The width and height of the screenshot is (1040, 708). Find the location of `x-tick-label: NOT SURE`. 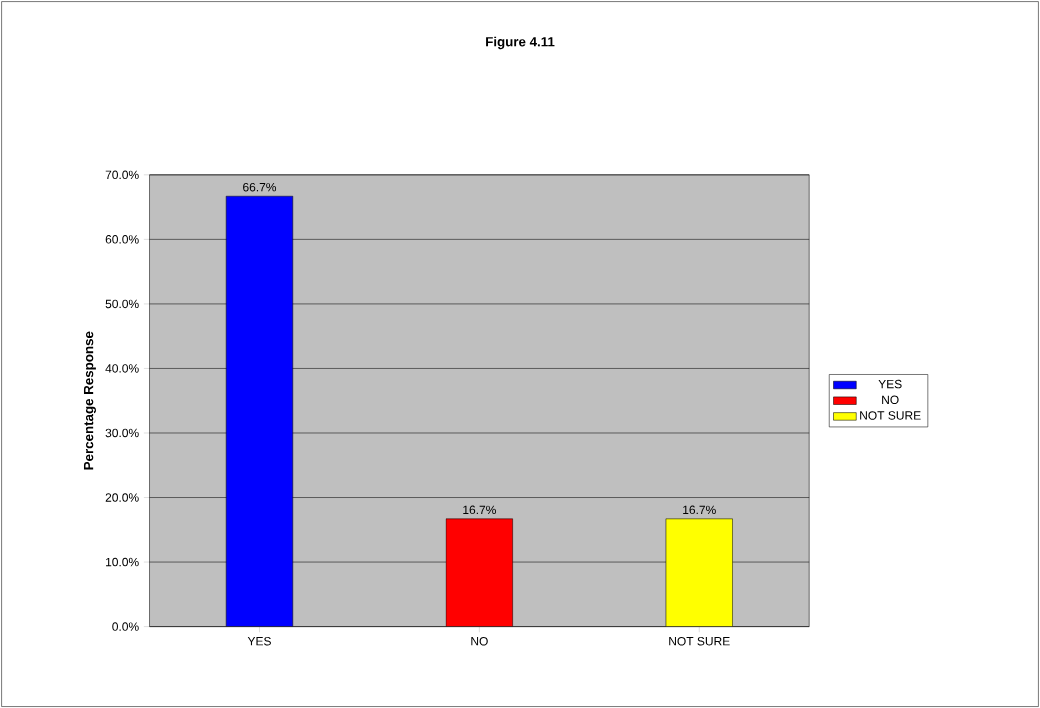

x-tick-label: NOT SURE is located at coordinates (699, 641).